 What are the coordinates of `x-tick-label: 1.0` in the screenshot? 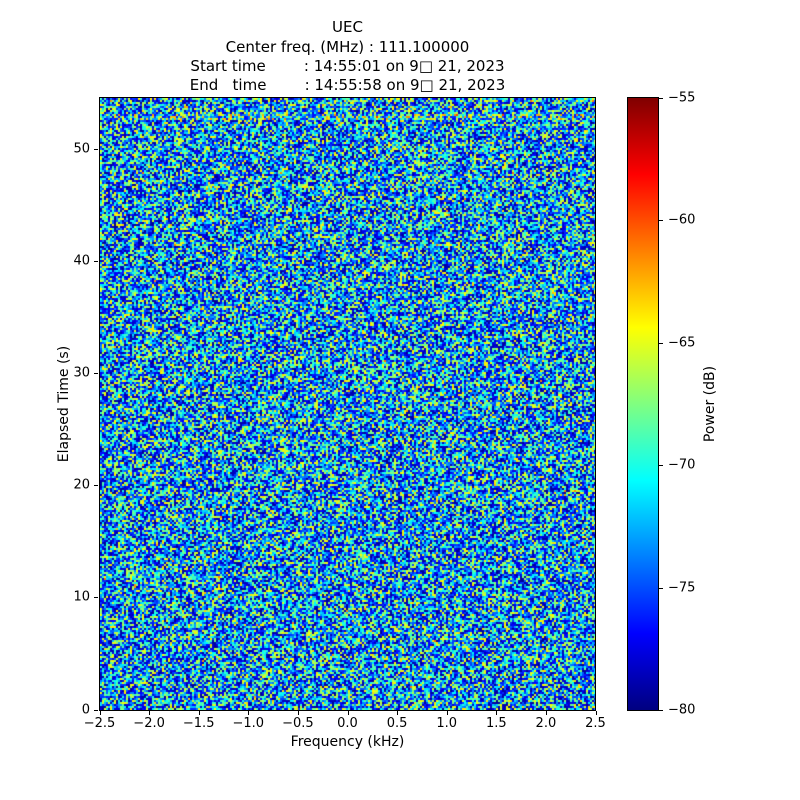 It's located at (447, 723).